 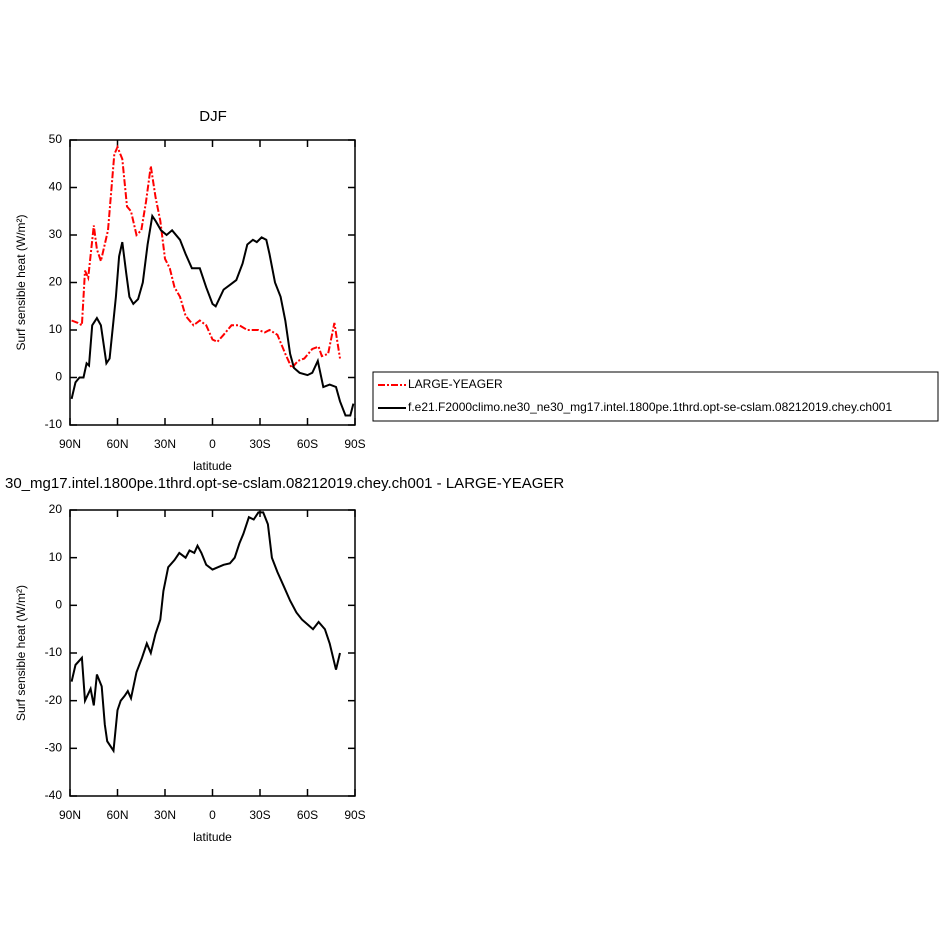 I want to click on chart-title: DJF, so click(x=213, y=116).